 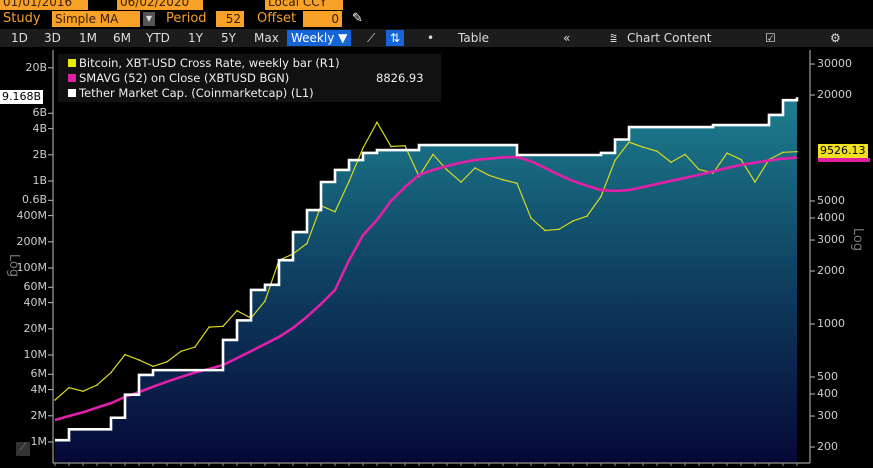 I want to click on gear-icon: ⚙, so click(x=835, y=38).